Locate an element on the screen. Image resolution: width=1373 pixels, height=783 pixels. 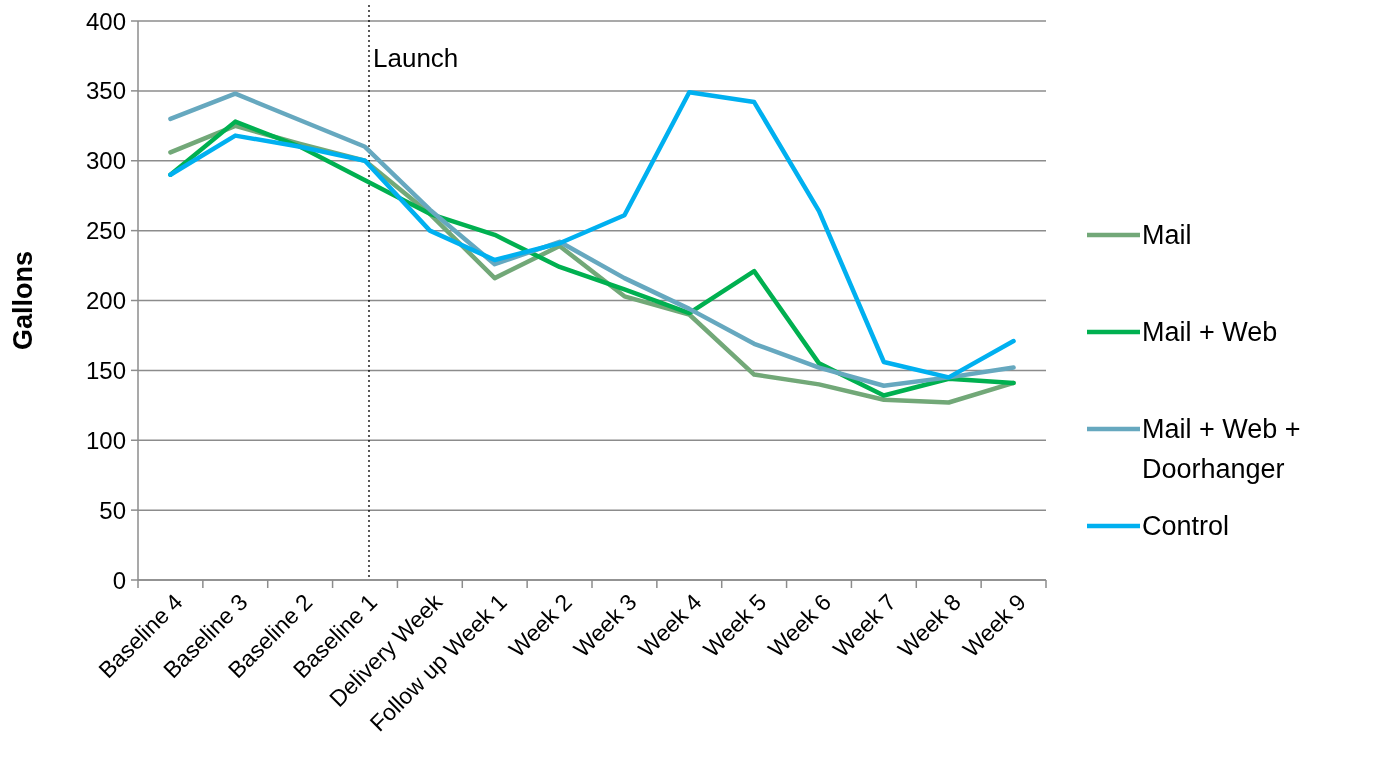
y-tick-label: 0 is located at coordinates (119, 580).